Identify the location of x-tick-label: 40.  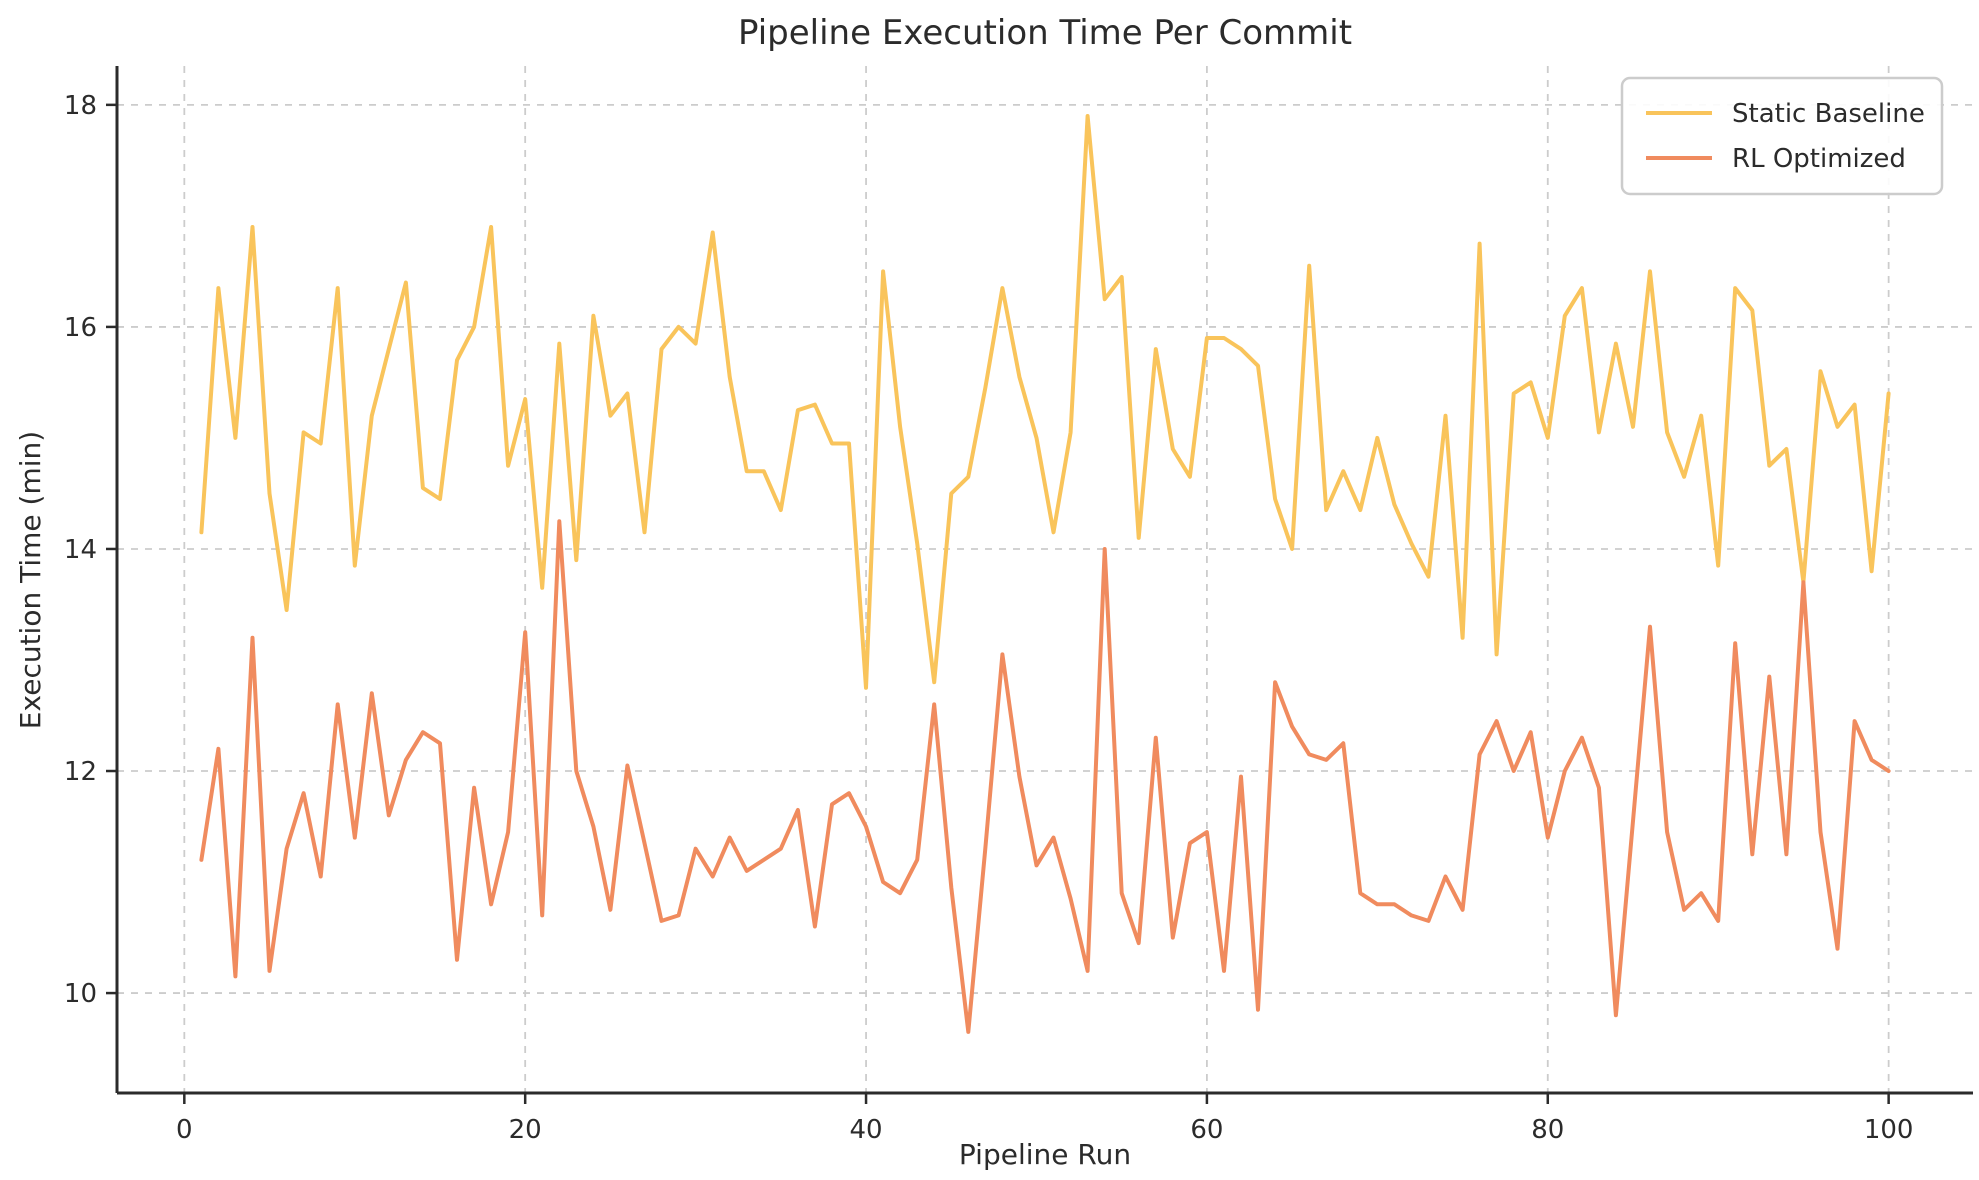
(865, 1130).